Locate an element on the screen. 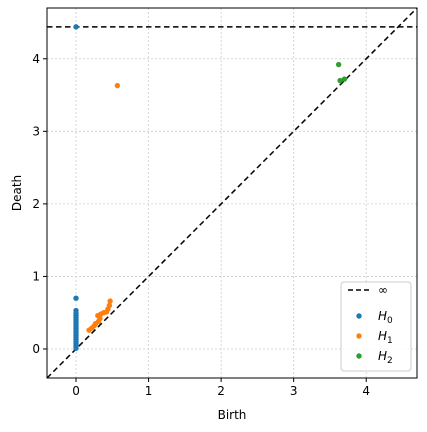 This screenshot has width=427, height=432. legend-label-h0: H0 is located at coordinates (385, 317).